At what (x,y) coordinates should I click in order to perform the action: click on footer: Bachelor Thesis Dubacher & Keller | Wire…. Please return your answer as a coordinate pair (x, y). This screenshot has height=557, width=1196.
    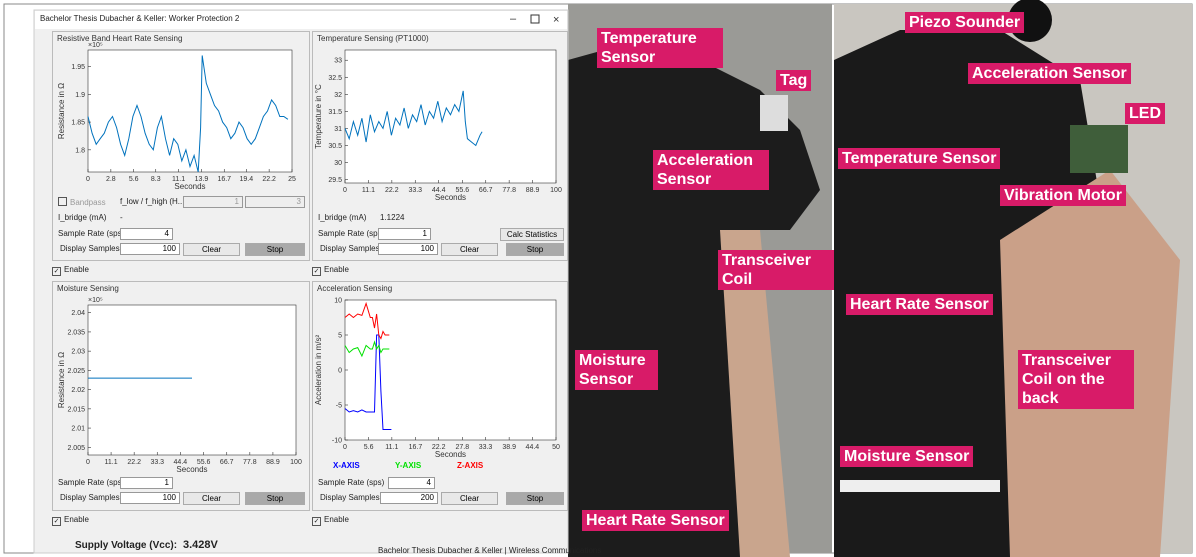
    Looking at the image, I should click on (490, 550).